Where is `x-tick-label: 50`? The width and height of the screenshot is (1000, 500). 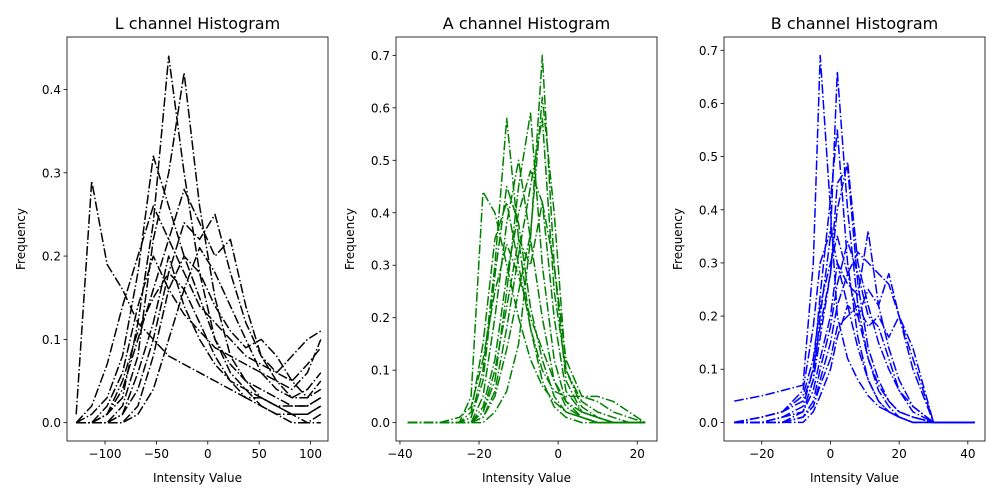
x-tick-label: 50 is located at coordinates (259, 454).